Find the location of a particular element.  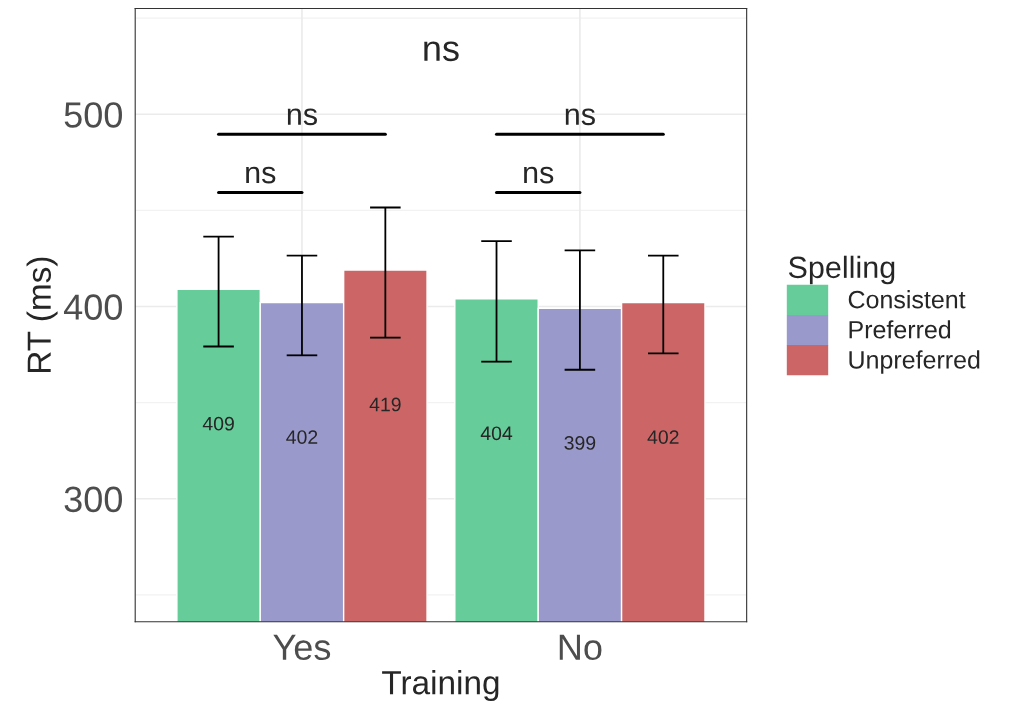

y-axis-title: RT (ms) is located at coordinates (42, 314).